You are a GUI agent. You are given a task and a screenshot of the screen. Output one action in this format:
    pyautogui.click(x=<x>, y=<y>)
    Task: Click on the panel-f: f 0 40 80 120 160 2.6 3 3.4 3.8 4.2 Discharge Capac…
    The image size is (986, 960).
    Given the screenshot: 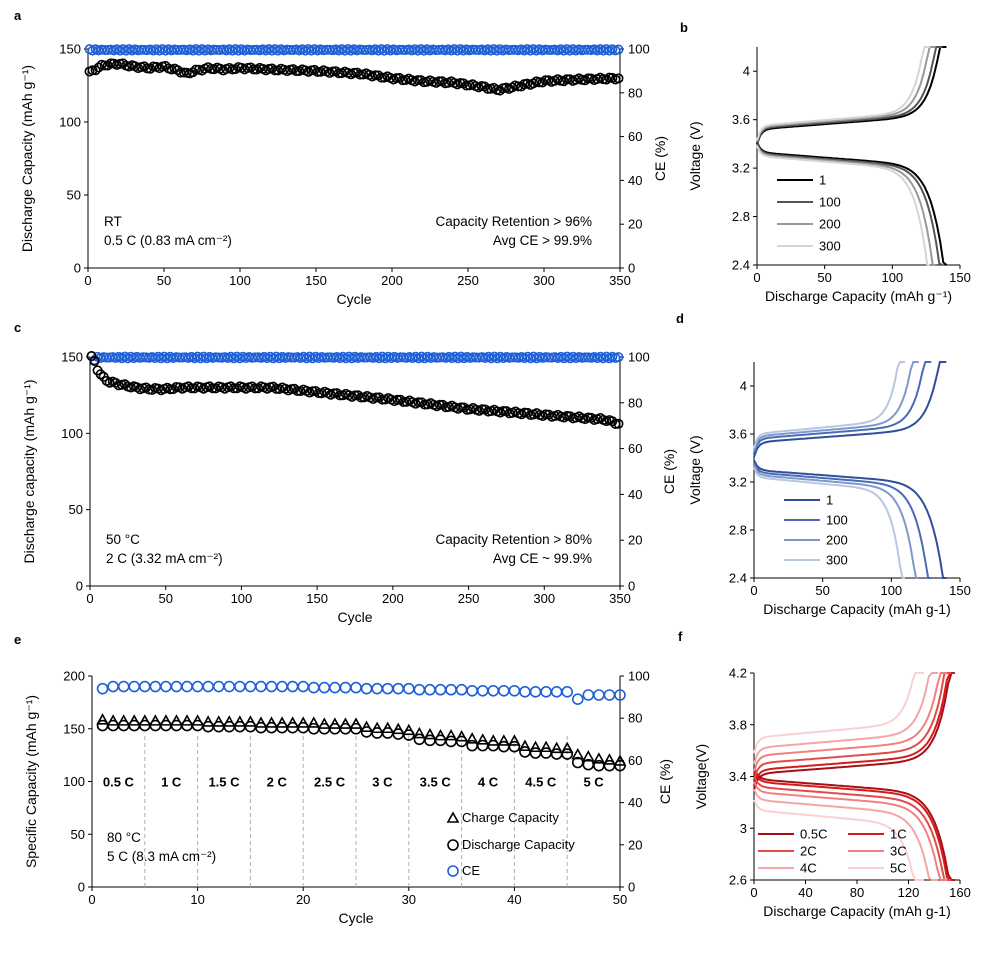 What is the action you would take?
    pyautogui.click(x=824, y=774)
    